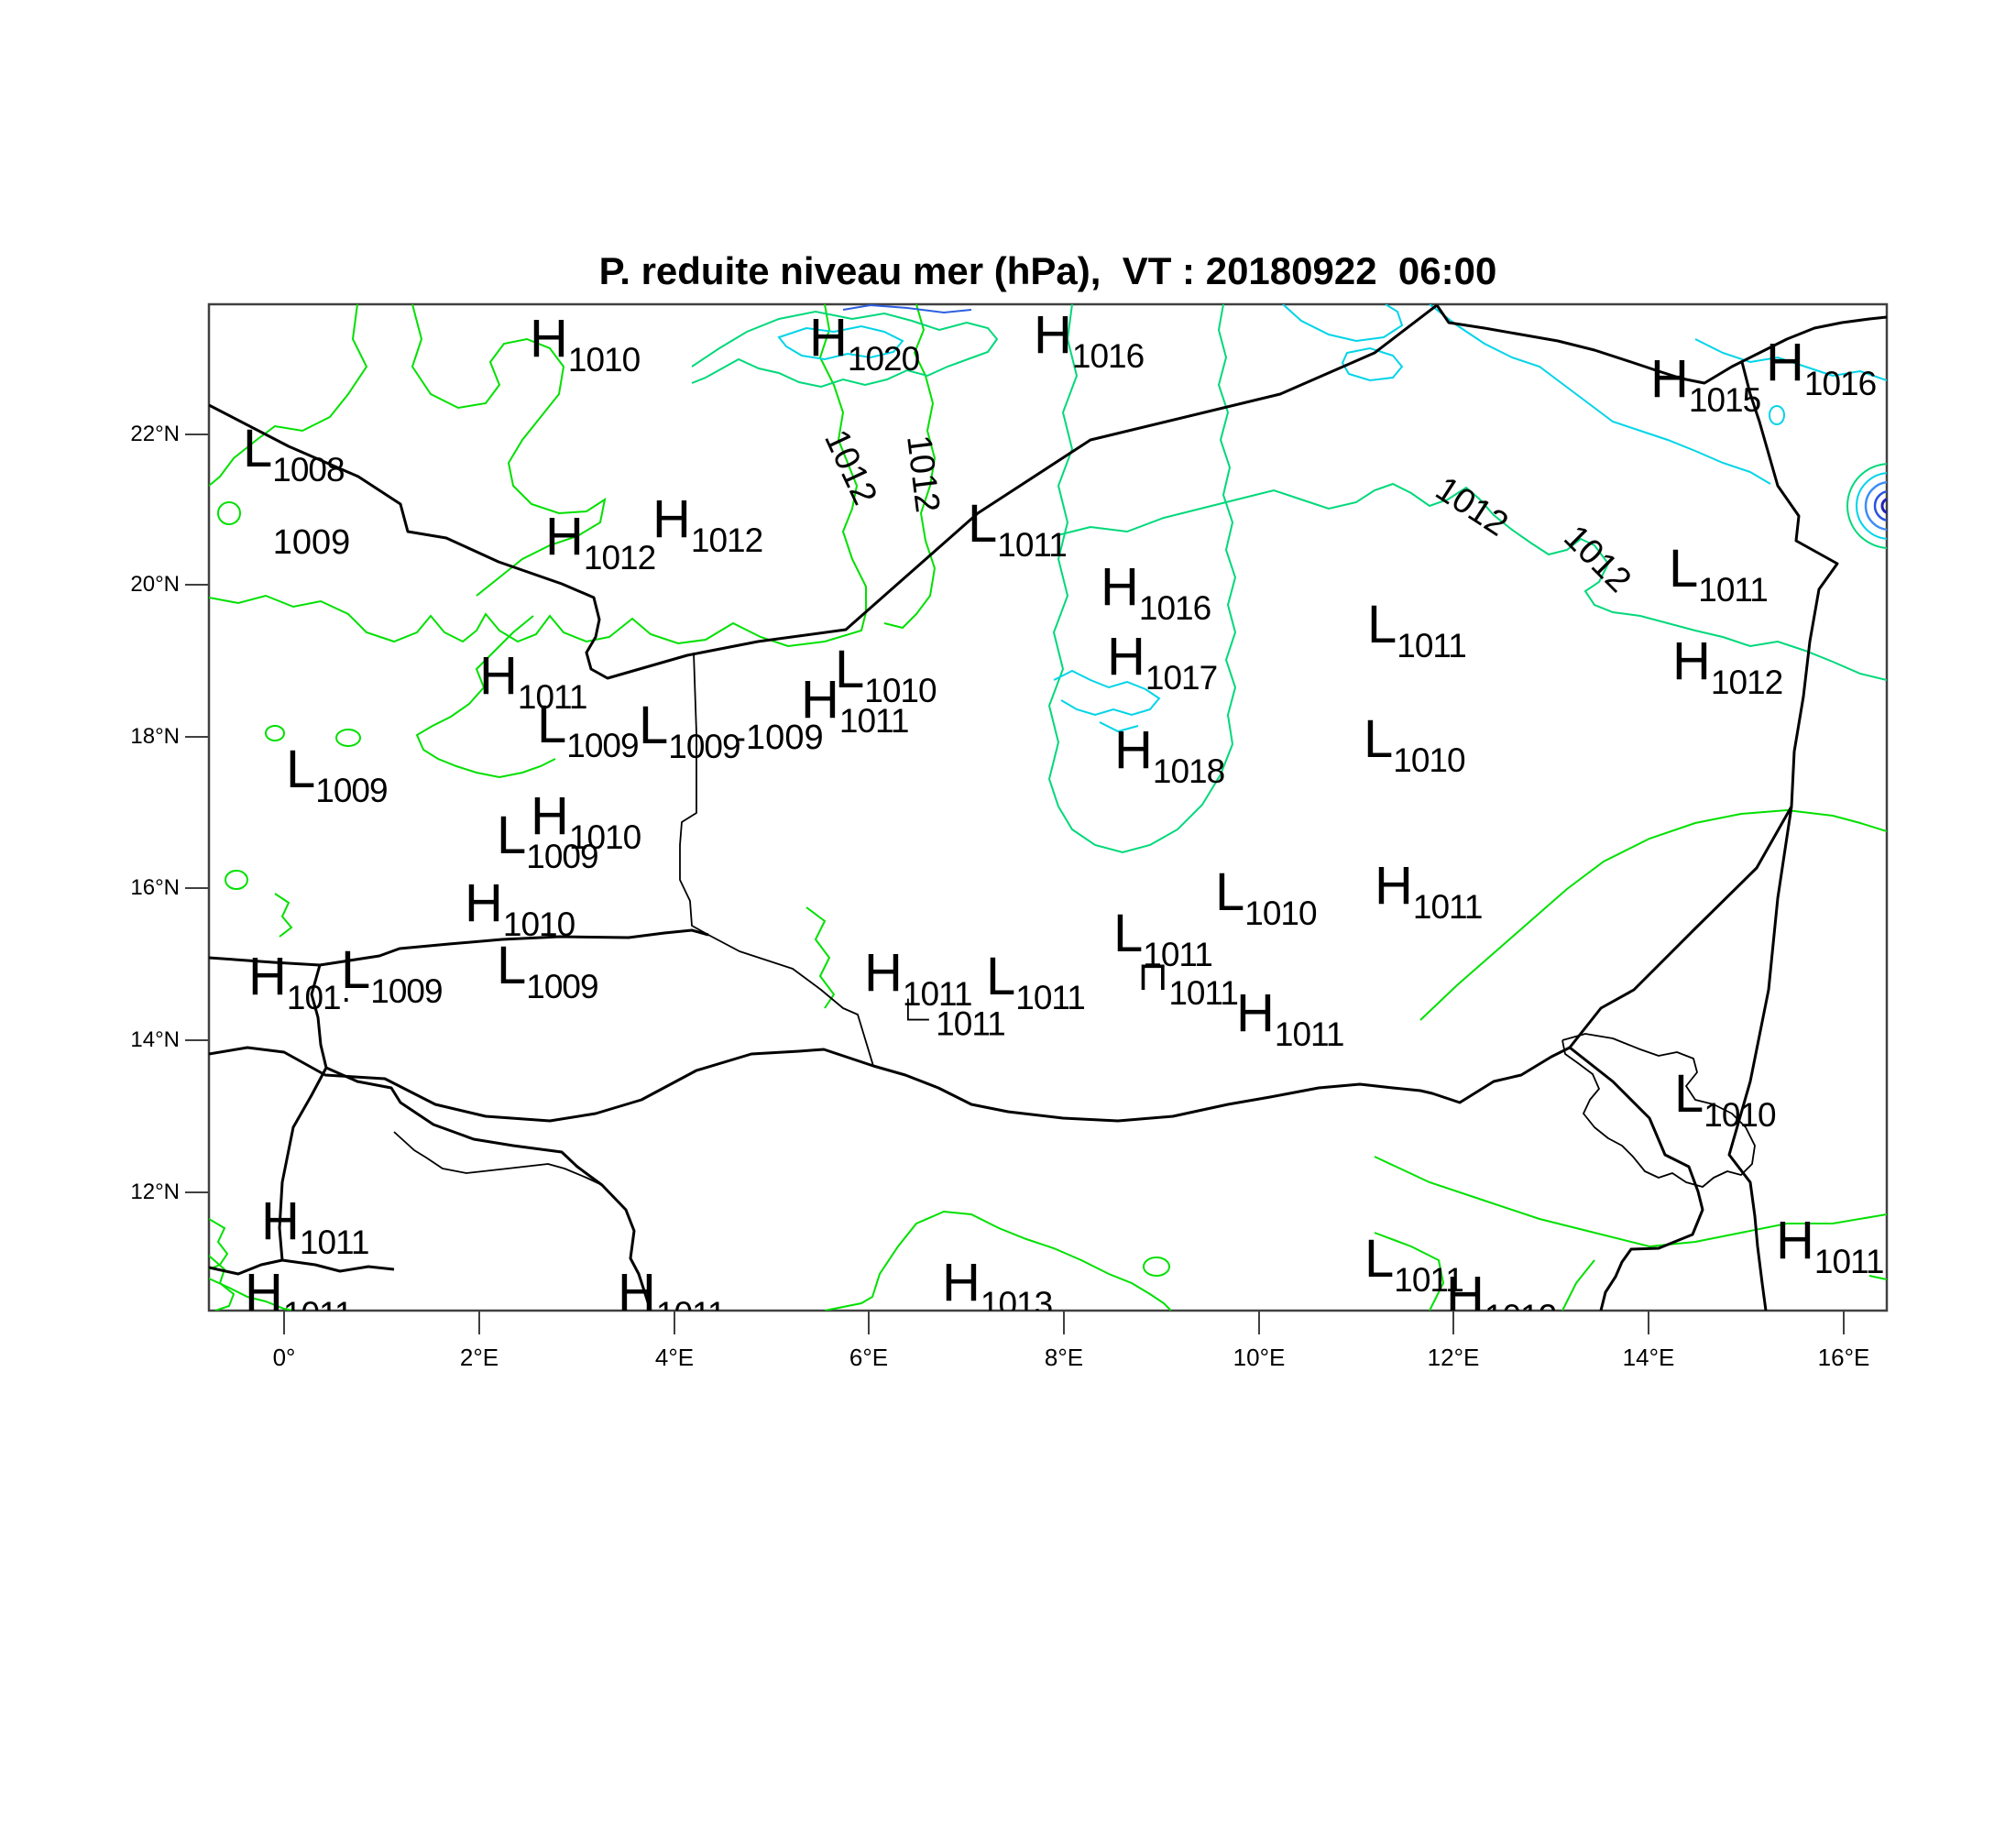 The image size is (2016, 1833). Describe the element at coordinates (1162, 663) in the screenshot. I see `pressure-center-H1017: H1017` at that location.